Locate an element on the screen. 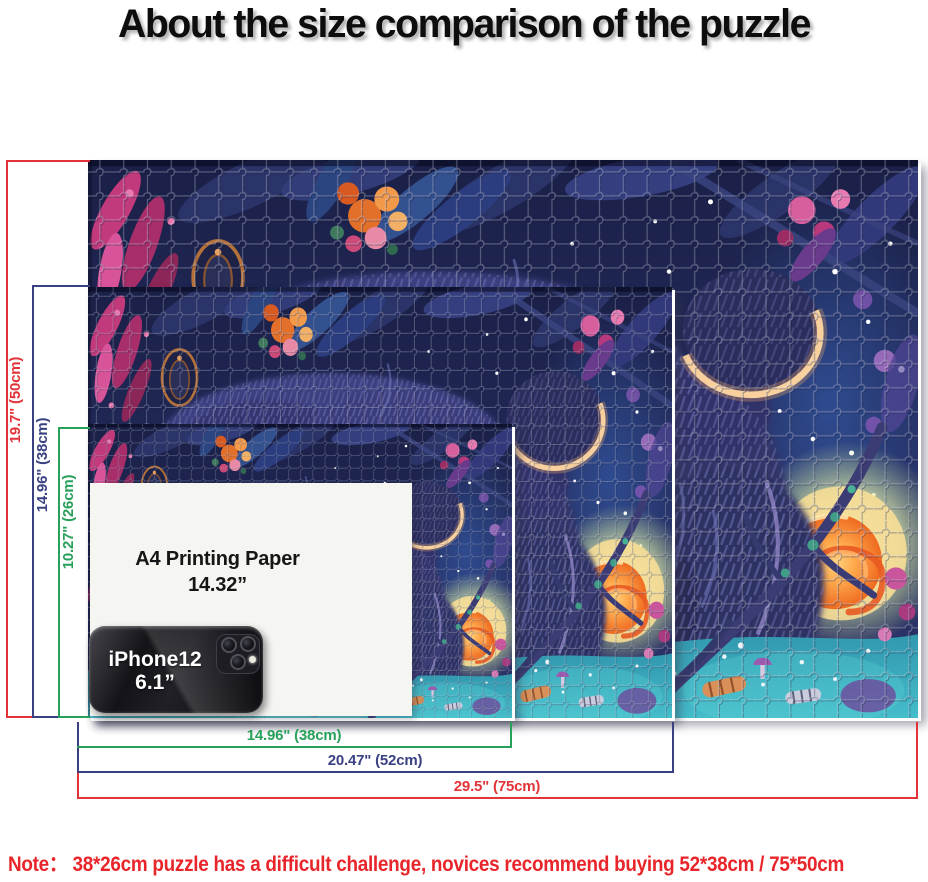 The image size is (928, 882). a4-paper-name: A4 Printing Paper is located at coordinates (217, 559).